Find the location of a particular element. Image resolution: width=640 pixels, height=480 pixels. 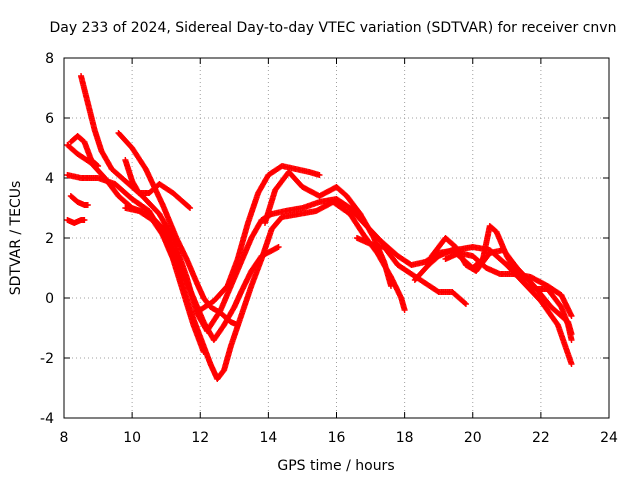

x-tick-label: 22 is located at coordinates (541, 438).